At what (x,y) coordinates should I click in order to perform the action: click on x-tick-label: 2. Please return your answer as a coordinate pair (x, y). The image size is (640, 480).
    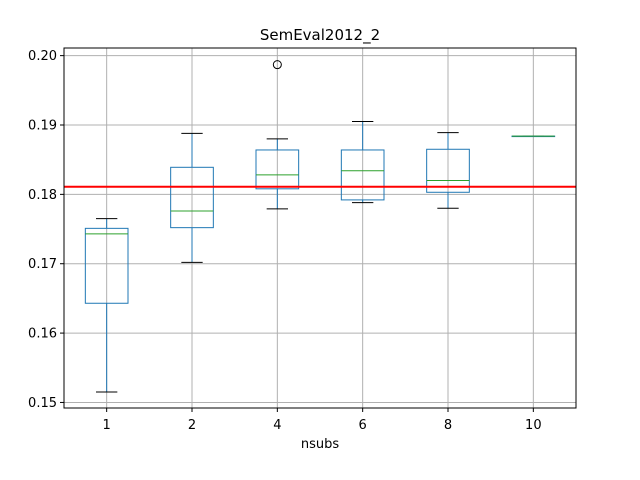
    Looking at the image, I should click on (192, 425).